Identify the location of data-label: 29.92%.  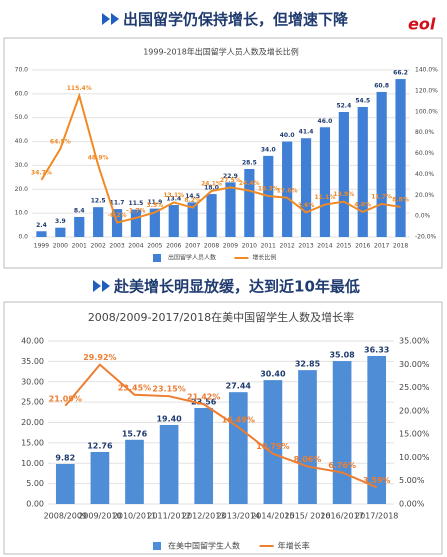
(99, 357).